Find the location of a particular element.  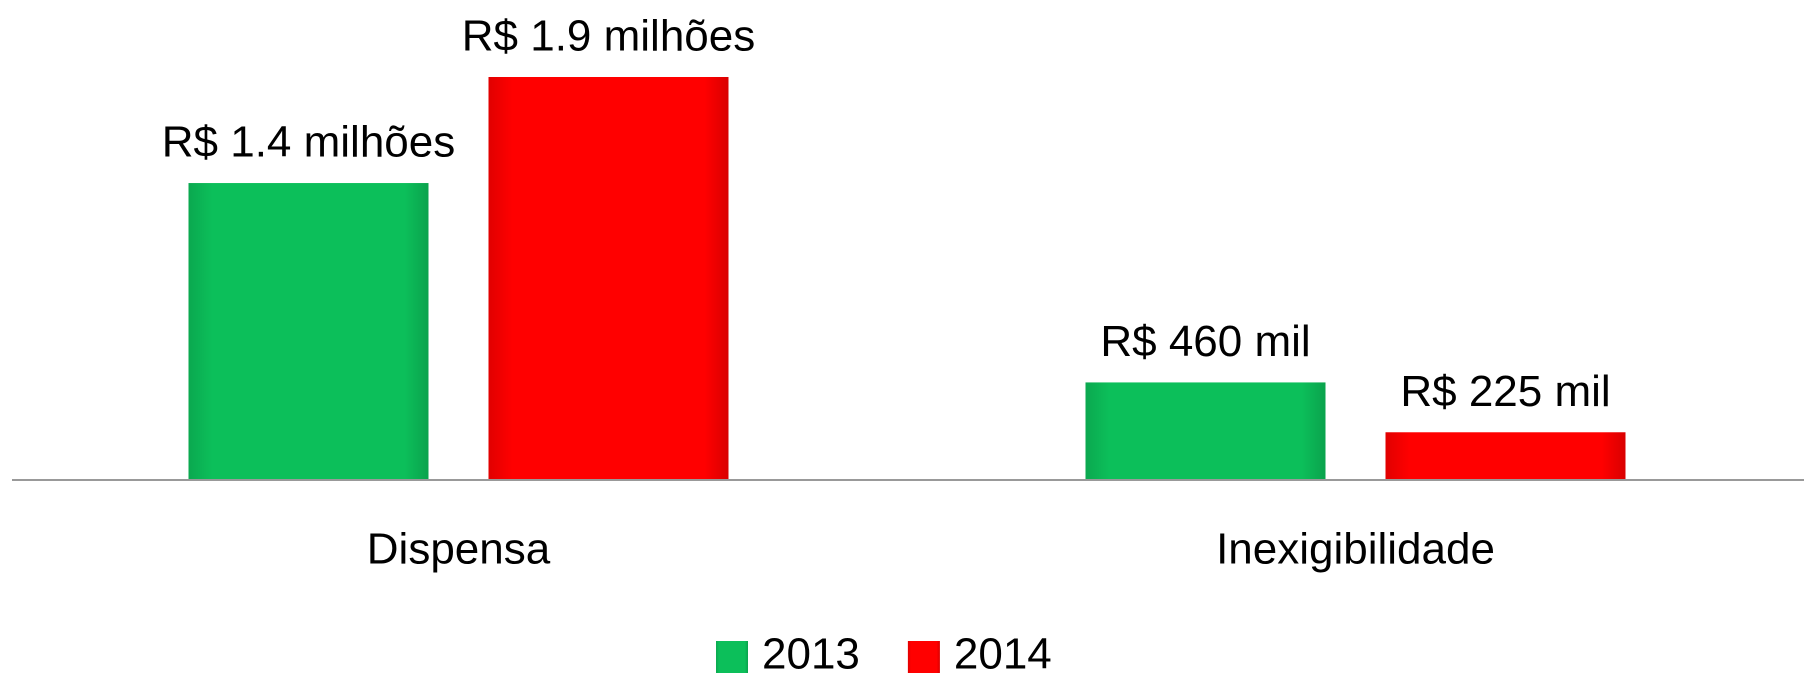

legend-label: 2013 is located at coordinates (811, 654).